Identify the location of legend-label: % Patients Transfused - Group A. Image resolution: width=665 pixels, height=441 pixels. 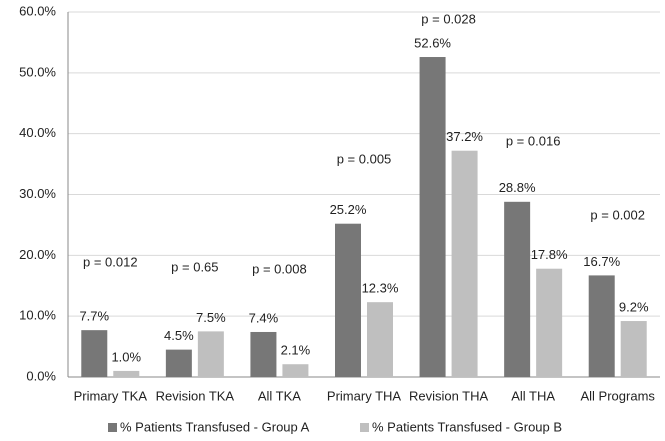
(215, 426).